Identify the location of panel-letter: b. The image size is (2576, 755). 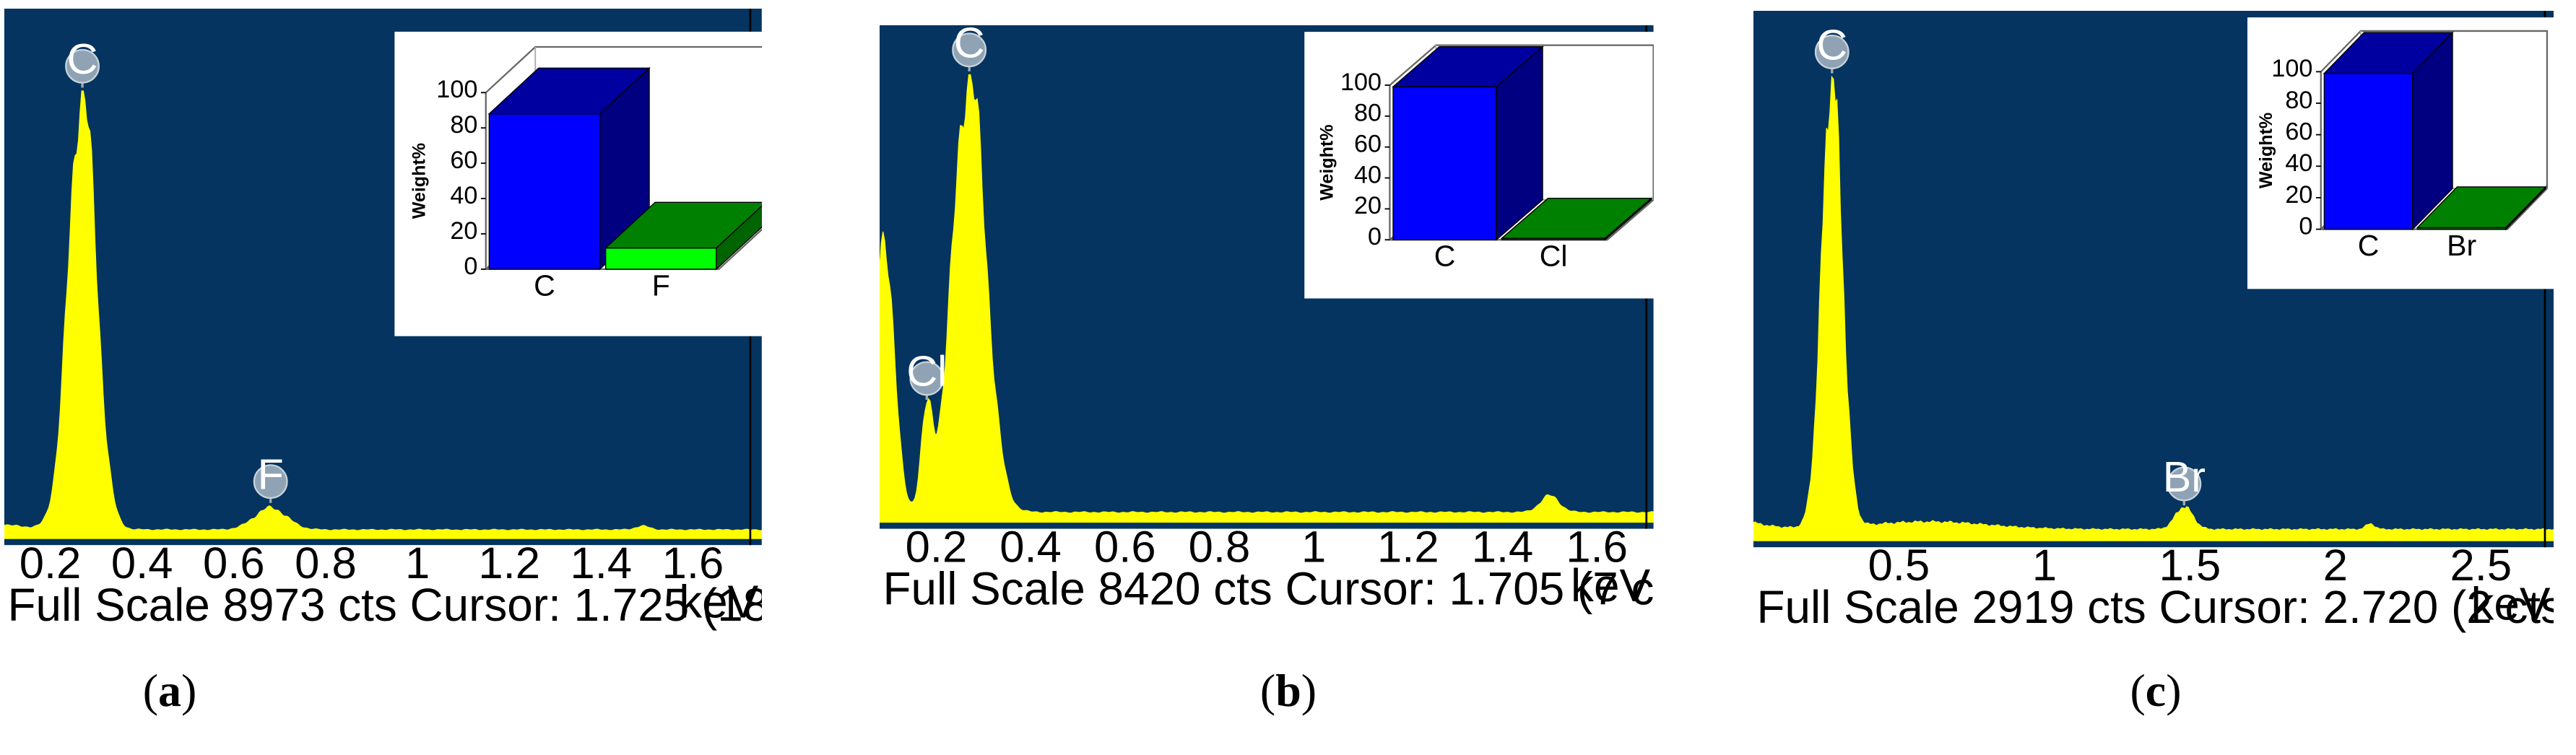
(1288, 690).